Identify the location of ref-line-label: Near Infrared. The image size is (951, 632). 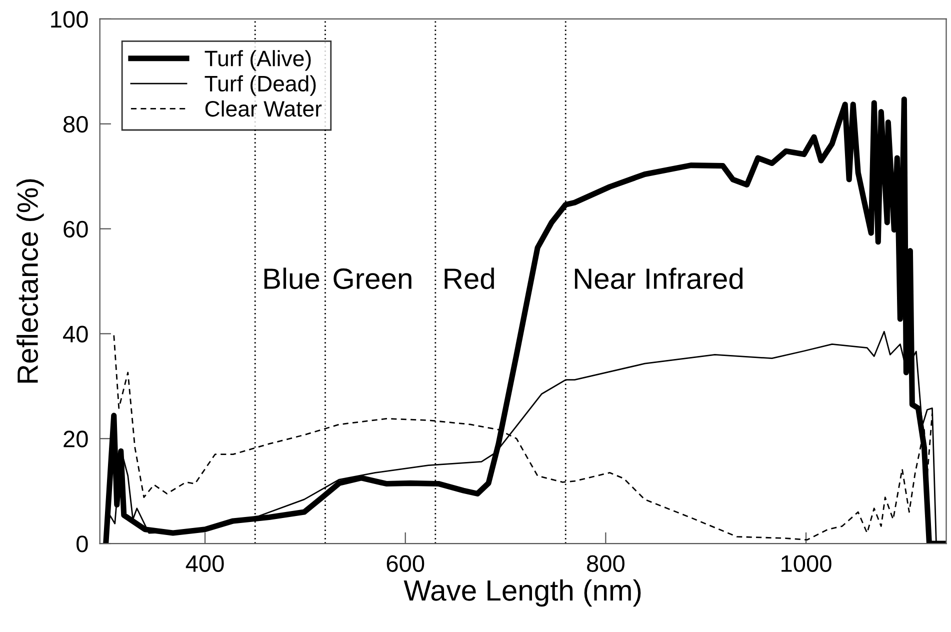
(658, 279).